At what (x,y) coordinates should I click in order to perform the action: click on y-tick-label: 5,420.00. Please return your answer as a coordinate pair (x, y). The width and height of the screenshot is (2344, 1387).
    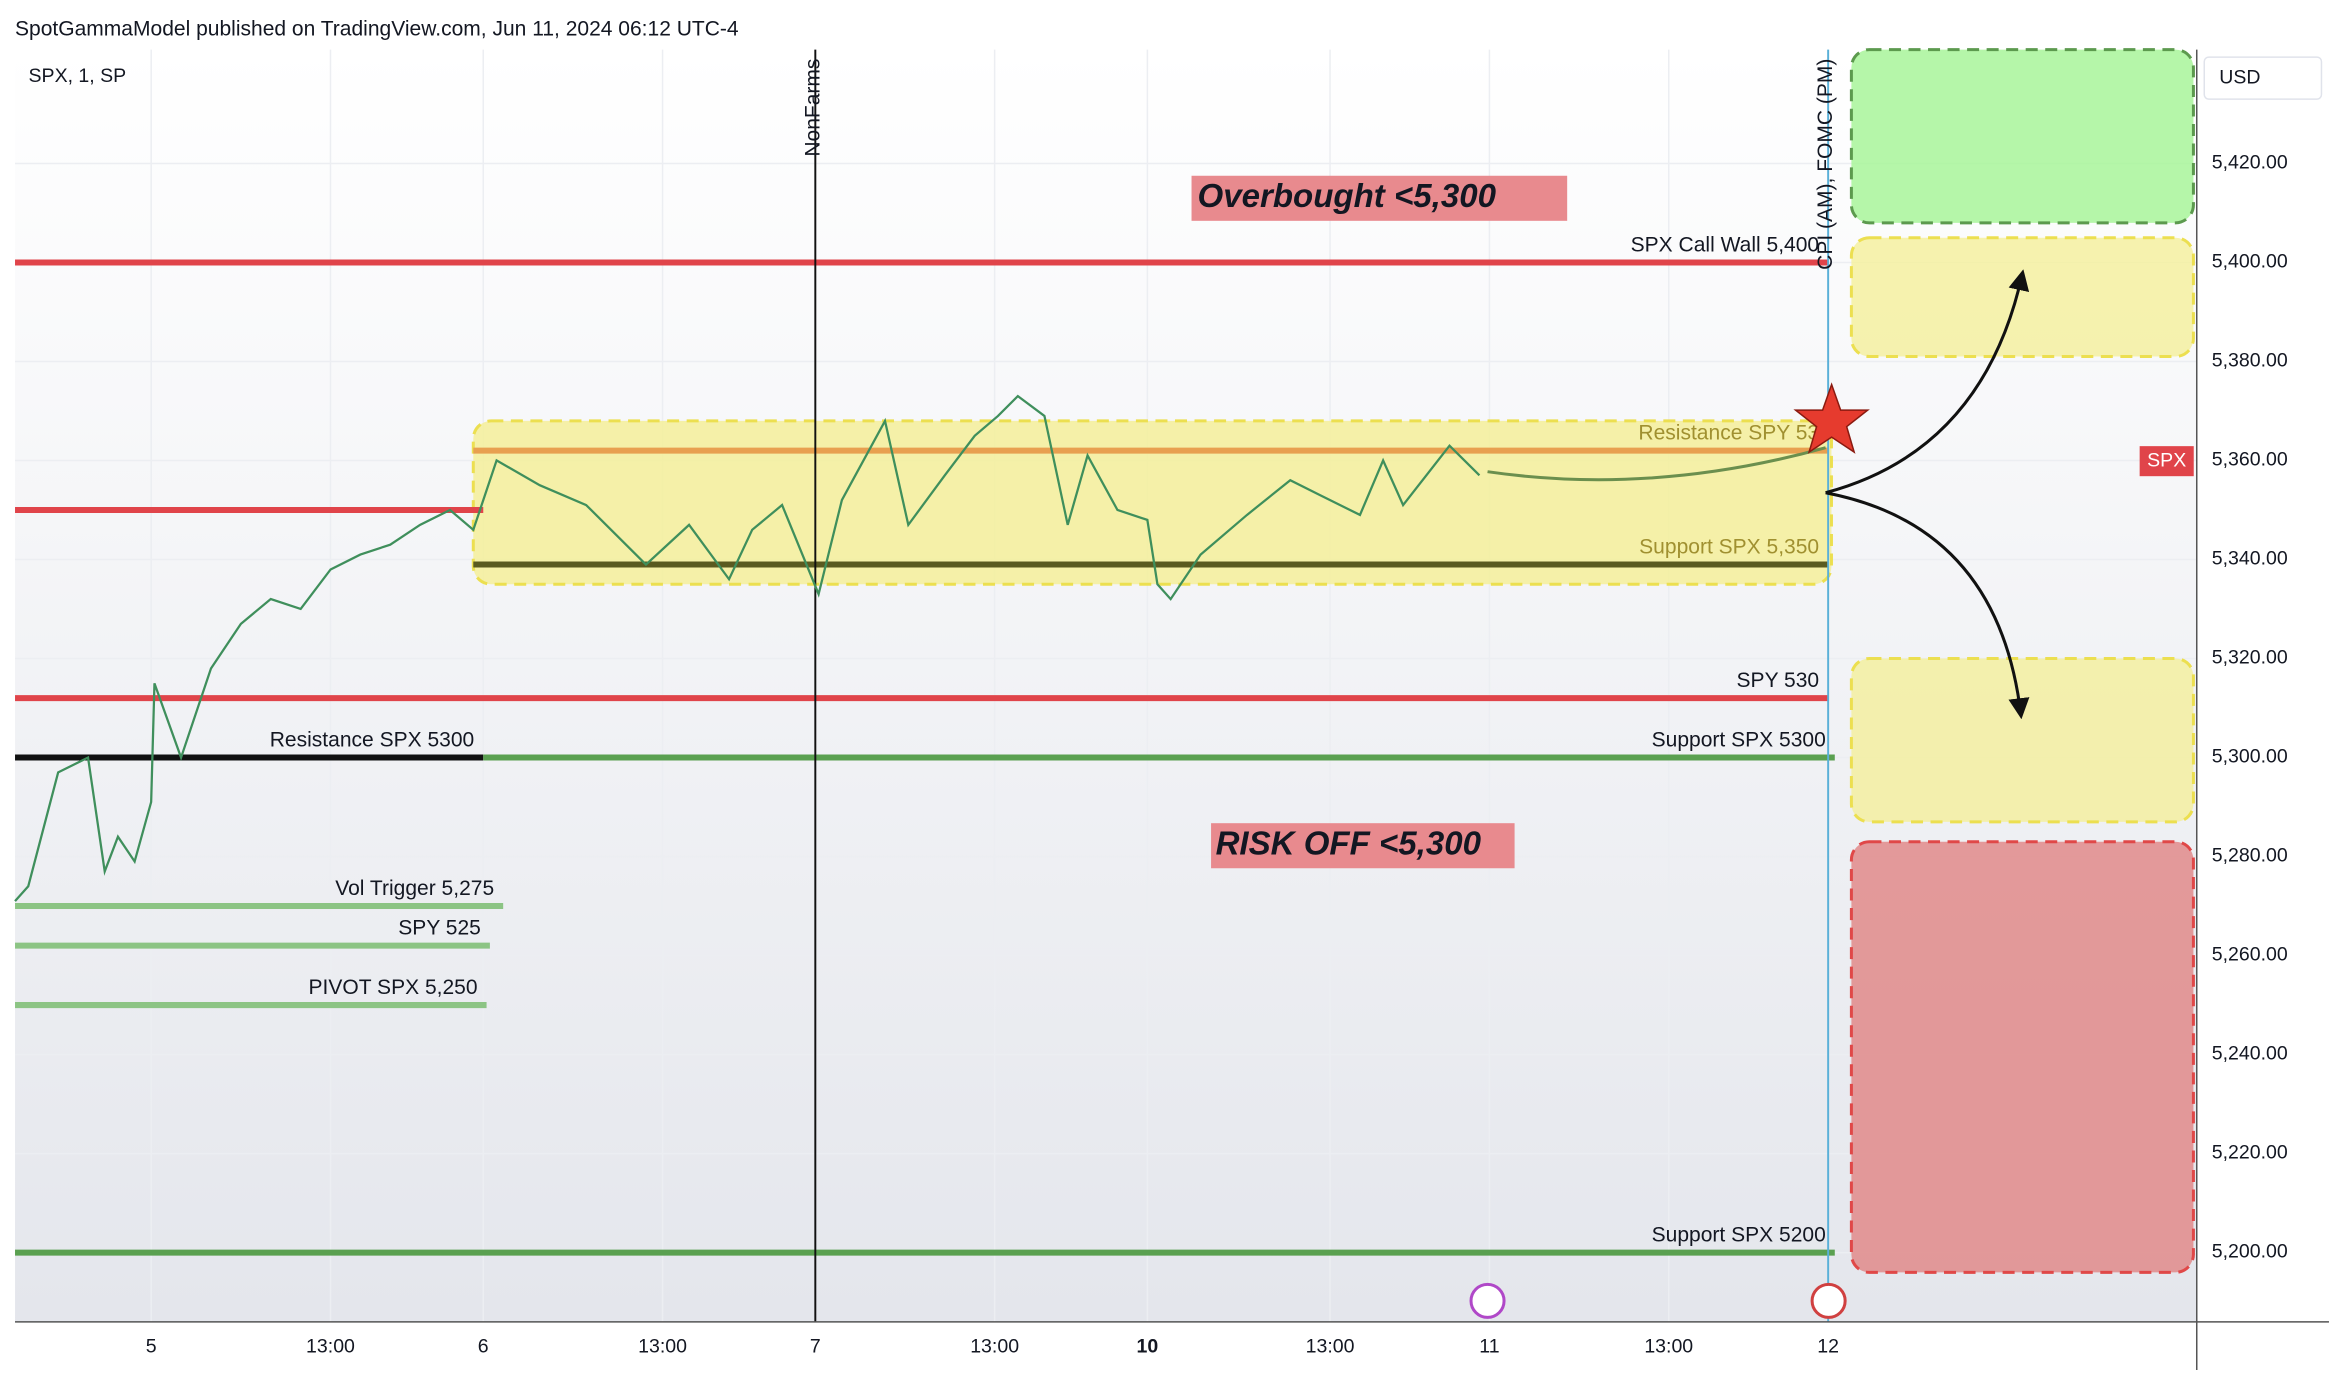
    Looking at the image, I should click on (2250, 163).